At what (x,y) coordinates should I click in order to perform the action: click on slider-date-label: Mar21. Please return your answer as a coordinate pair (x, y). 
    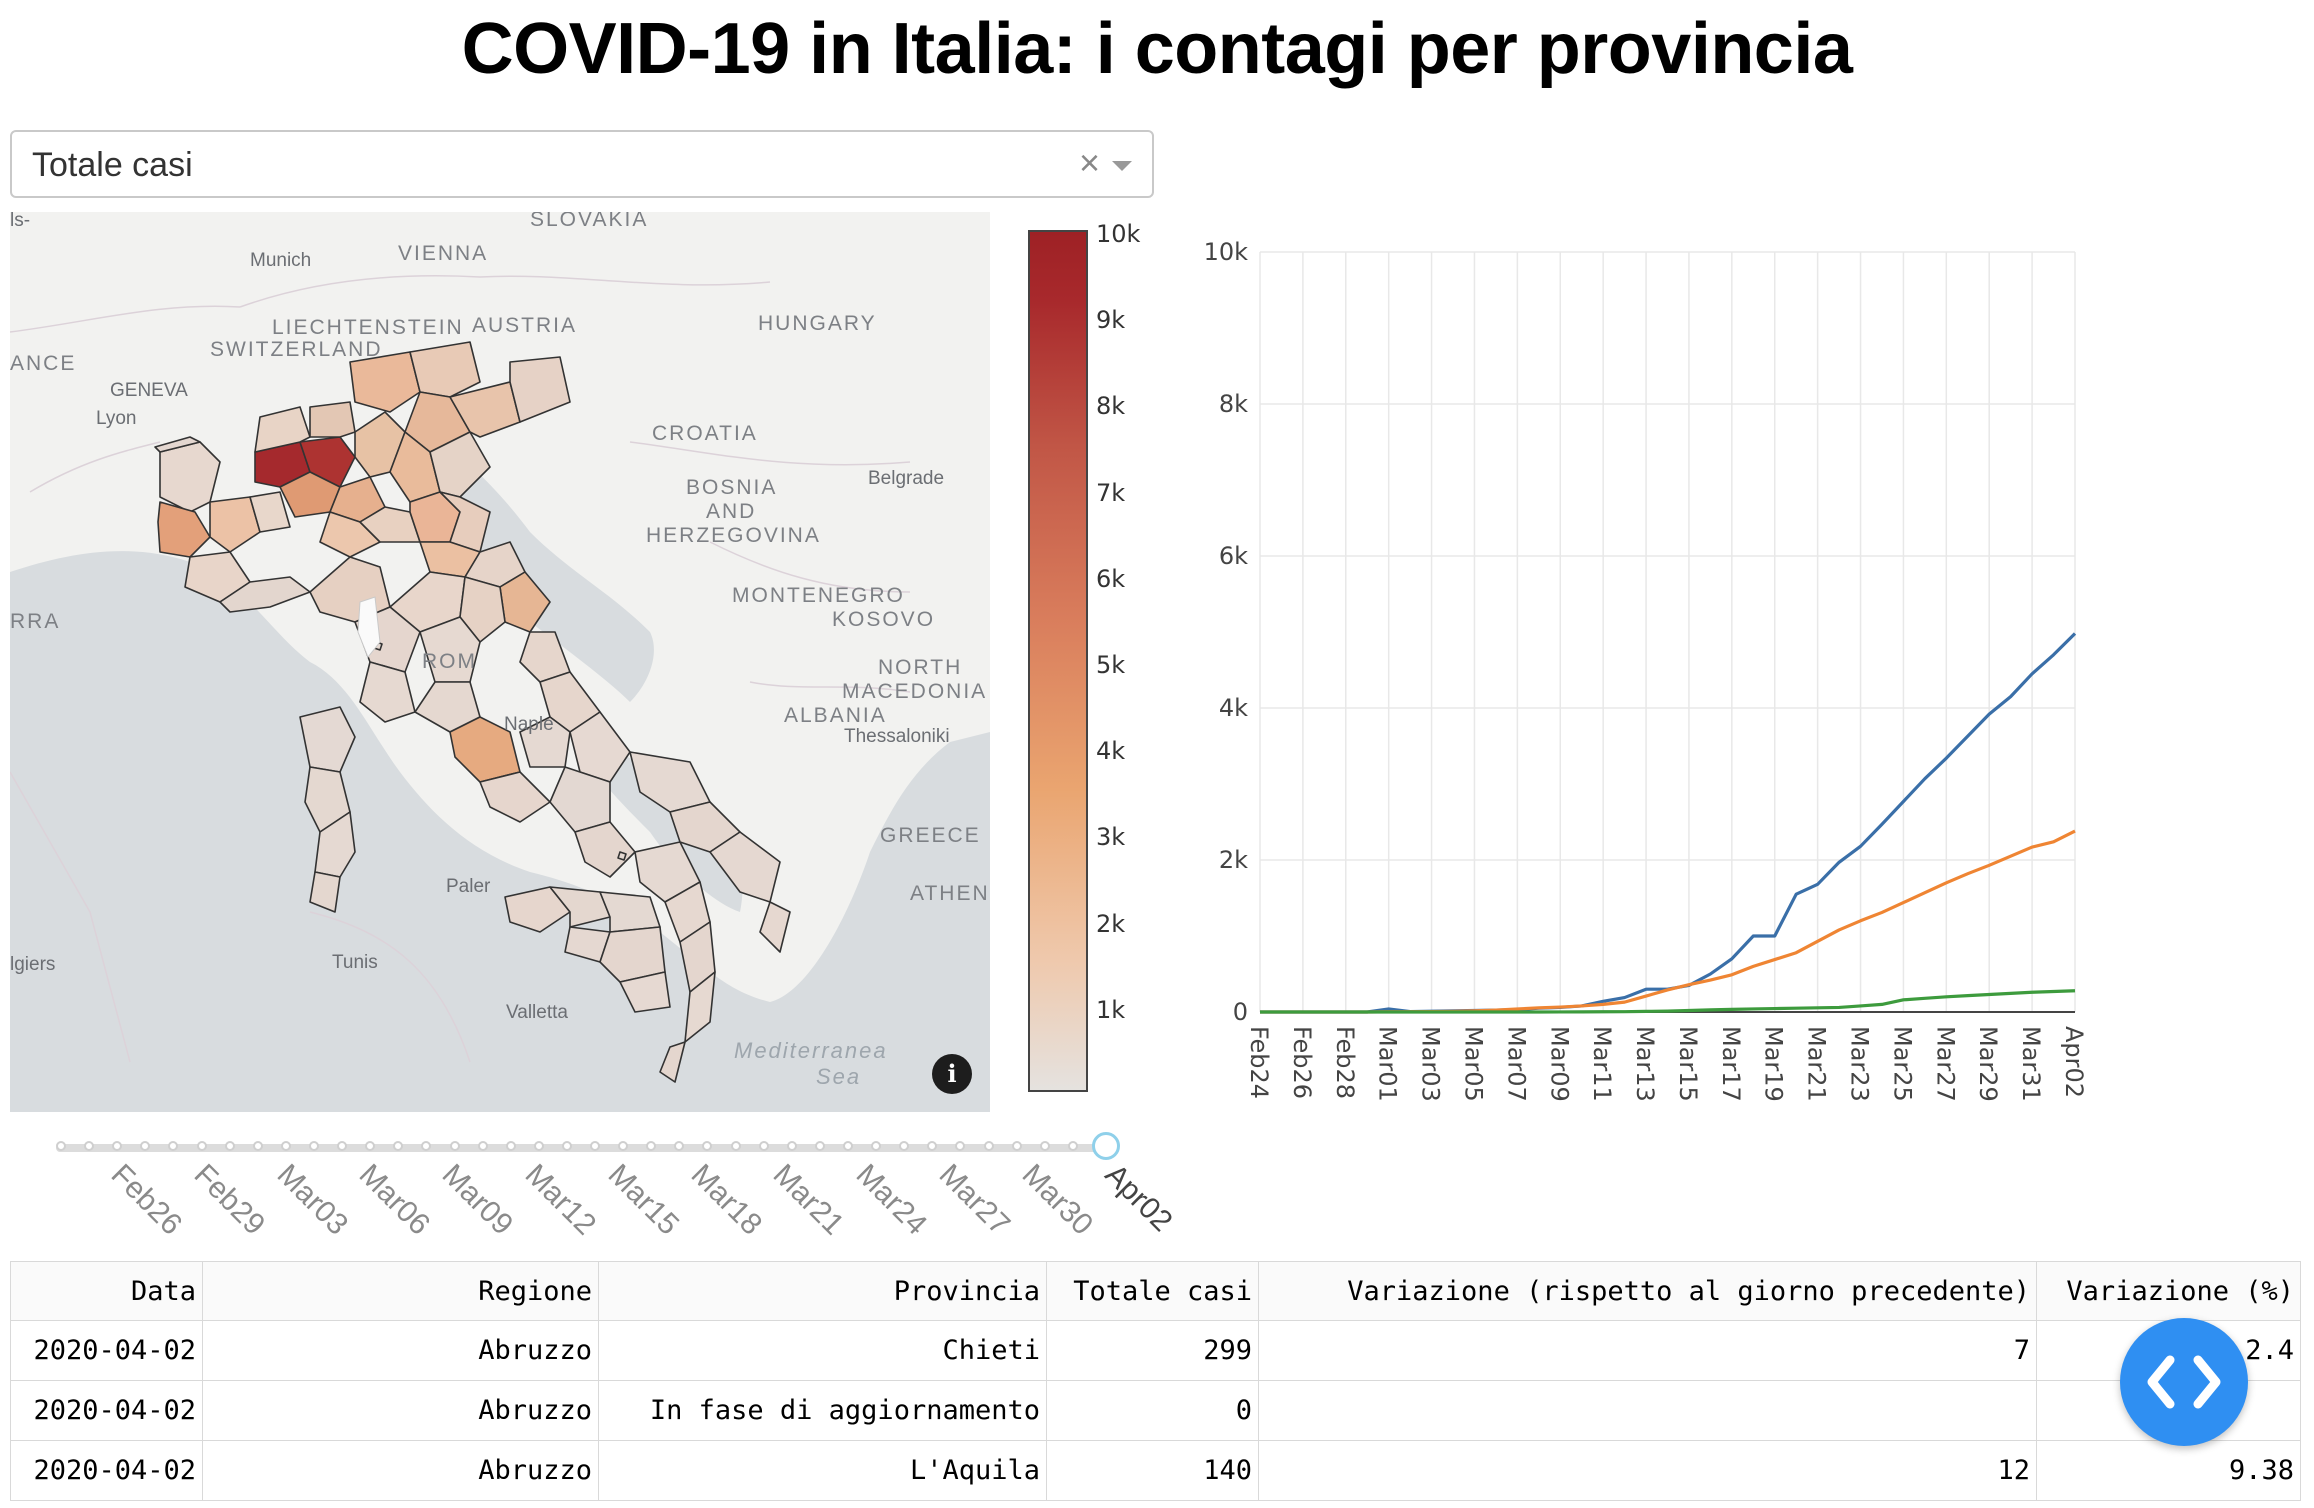
    Looking at the image, I should click on (809, 1200).